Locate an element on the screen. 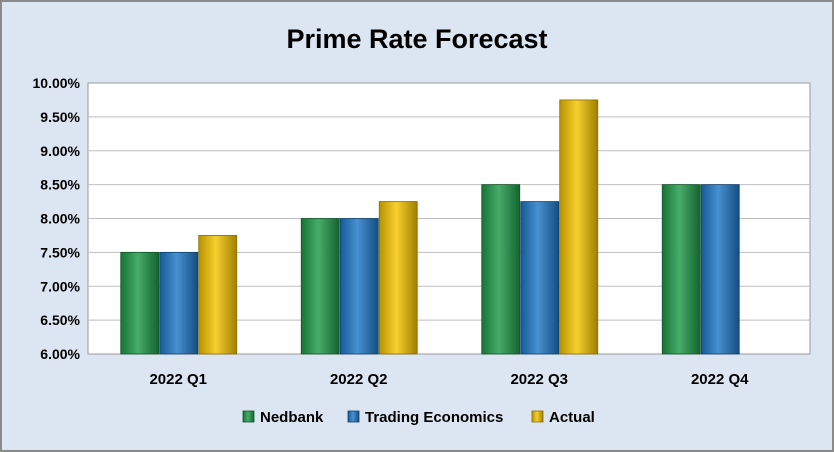 The width and height of the screenshot is (834, 452). y-tick-label: 7.00% is located at coordinates (60, 286).